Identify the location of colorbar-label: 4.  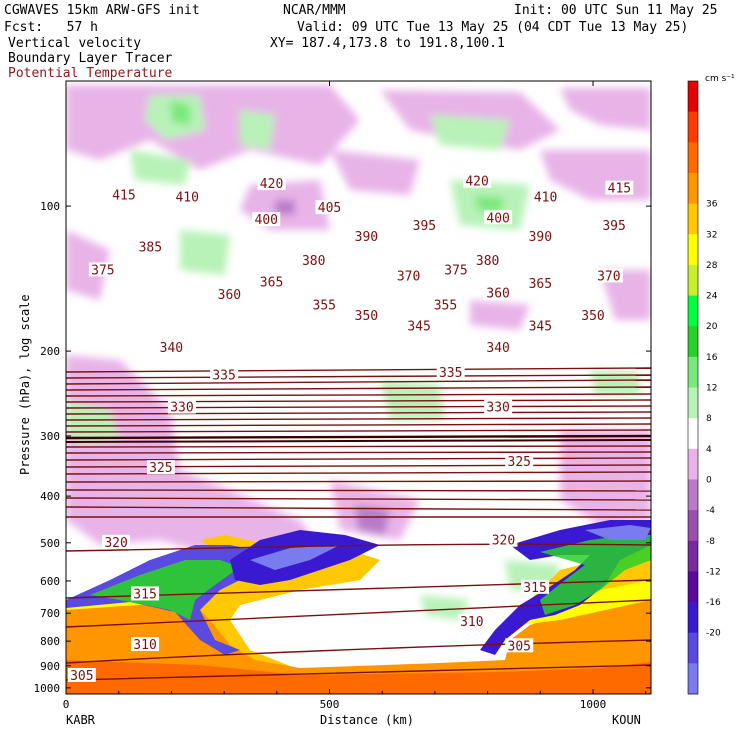
(709, 450).